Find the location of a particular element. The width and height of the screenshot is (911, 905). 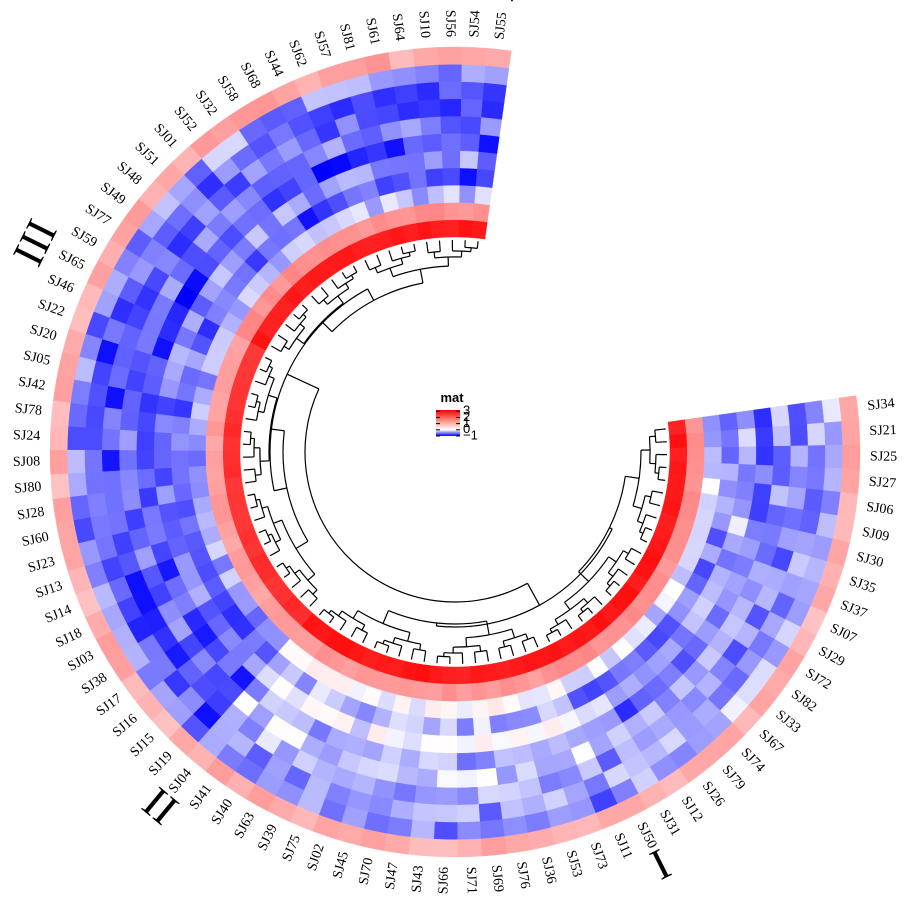

sample-label: SJ25 is located at coordinates (883, 456).